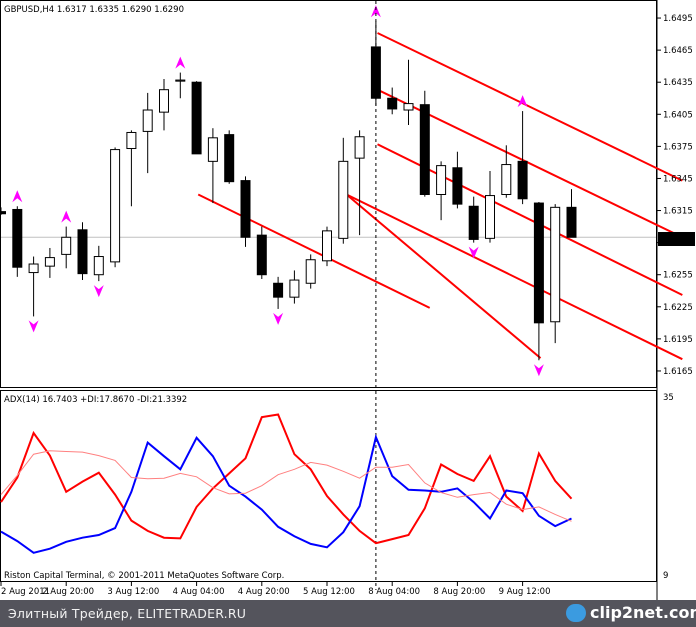 The width and height of the screenshot is (696, 627). I want to click on brand-logo: clip2net.com, so click(629, 613).